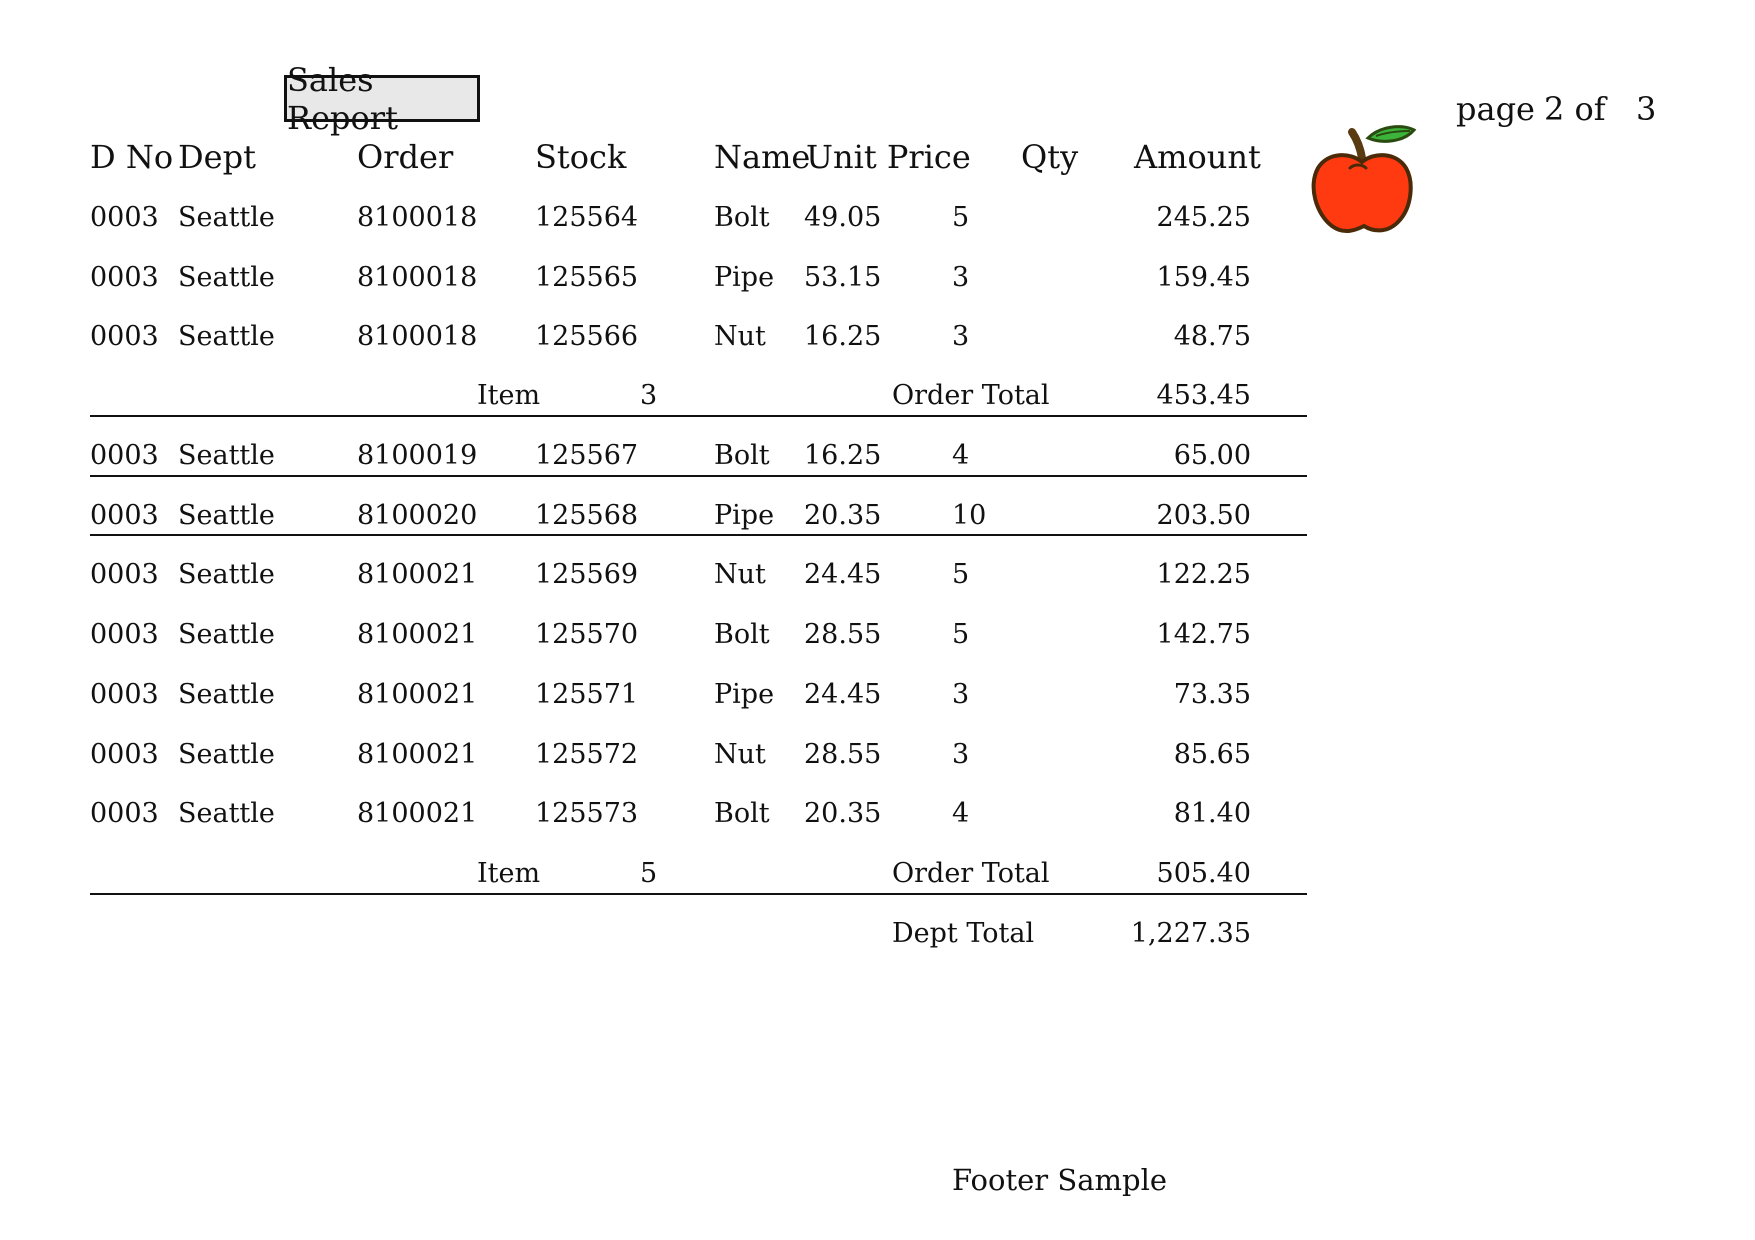 Image resolution: width=1755 pixels, height=1240 pixels. I want to click on cell-stock: 125568, so click(587, 515).